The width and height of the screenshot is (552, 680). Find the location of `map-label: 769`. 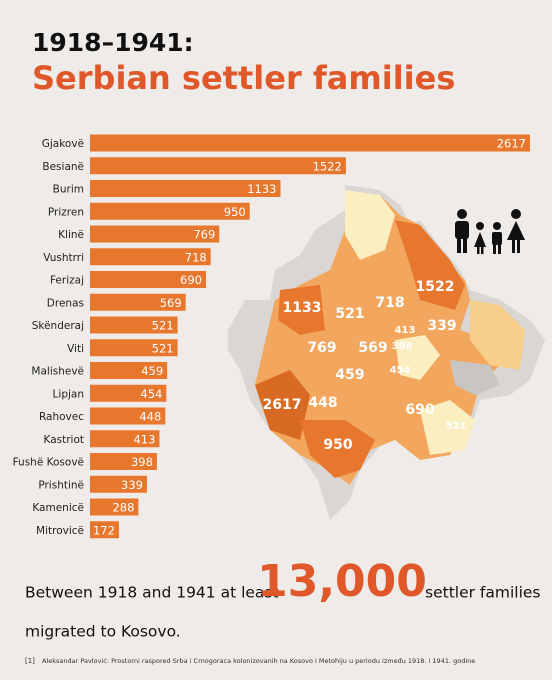

map-label: 769 is located at coordinates (321, 348).